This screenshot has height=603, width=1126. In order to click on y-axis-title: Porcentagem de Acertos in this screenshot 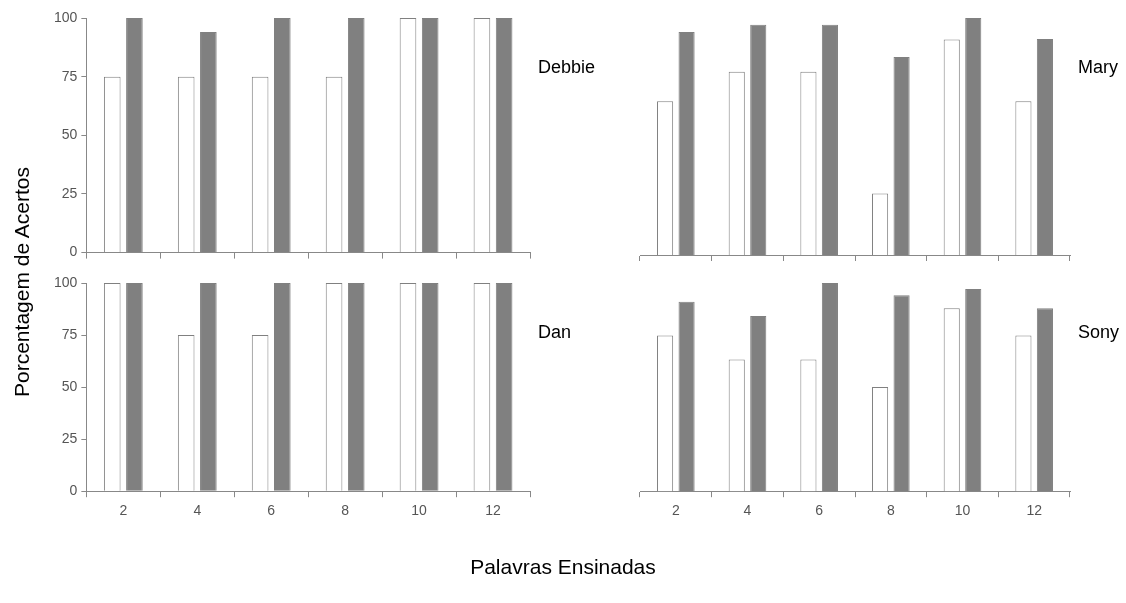, I will do `click(22, 282)`.